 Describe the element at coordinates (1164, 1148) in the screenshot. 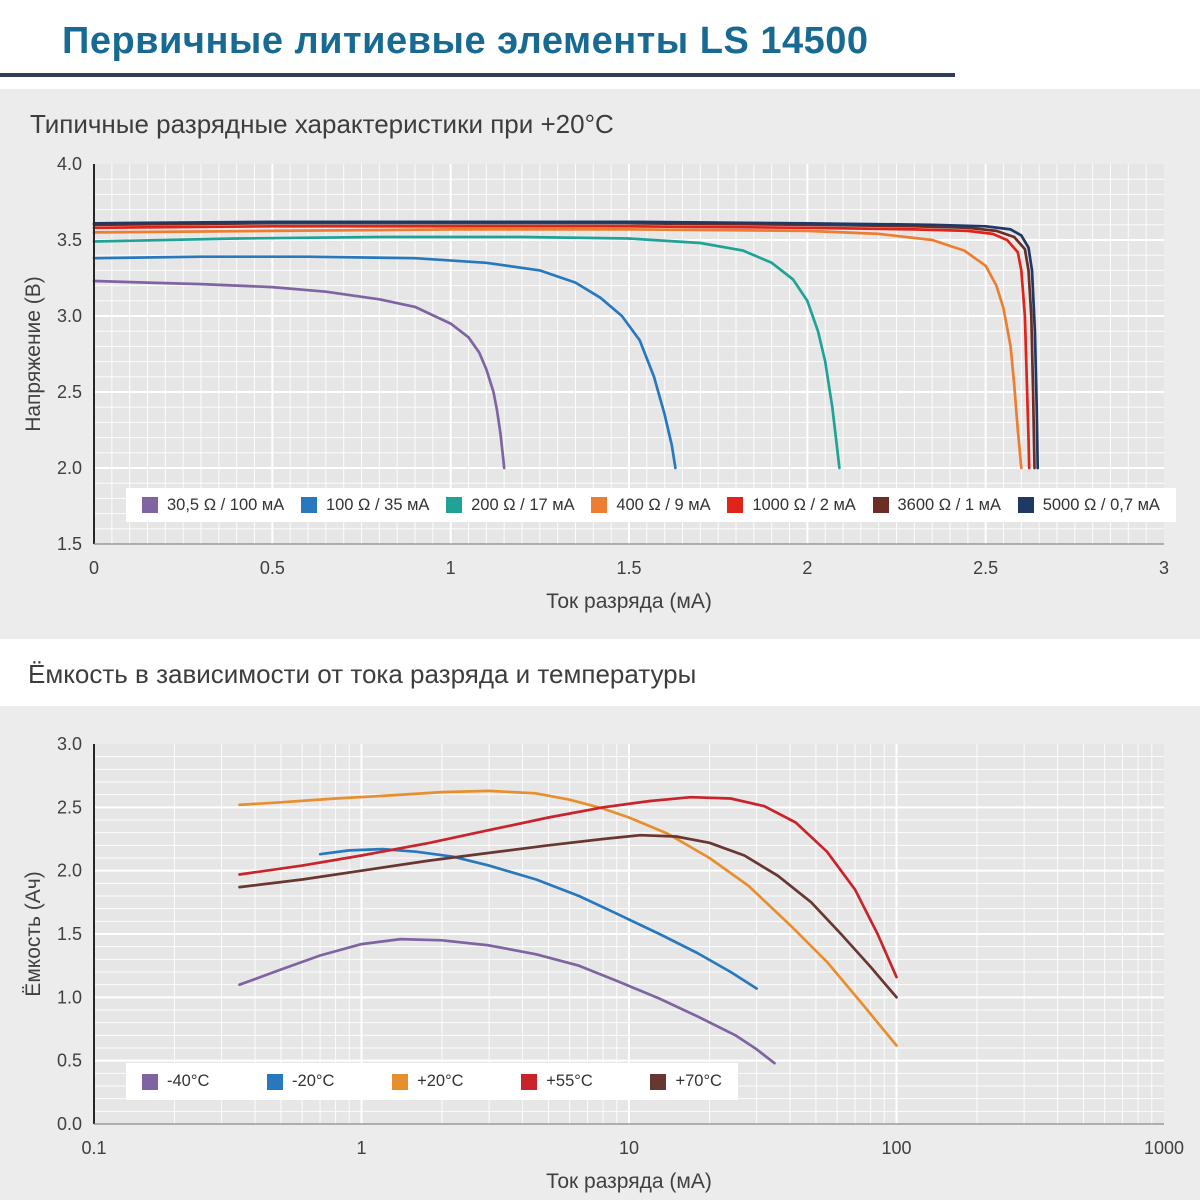

I see `x-tick-label: 1000` at that location.